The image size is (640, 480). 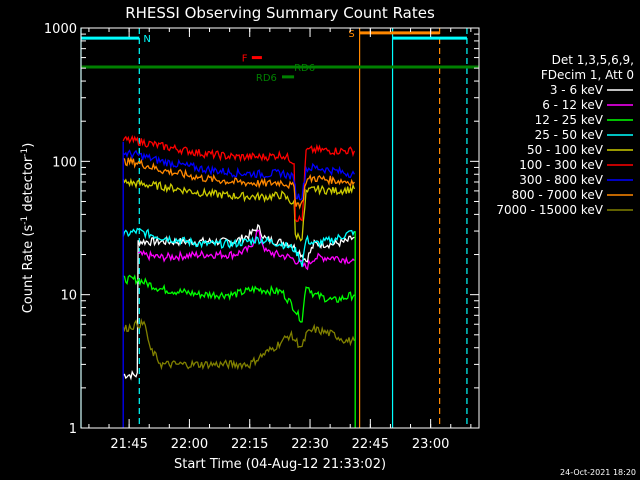 What do you see at coordinates (128, 444) in the screenshot?
I see `x-tick-label: 21:45` at bounding box center [128, 444].